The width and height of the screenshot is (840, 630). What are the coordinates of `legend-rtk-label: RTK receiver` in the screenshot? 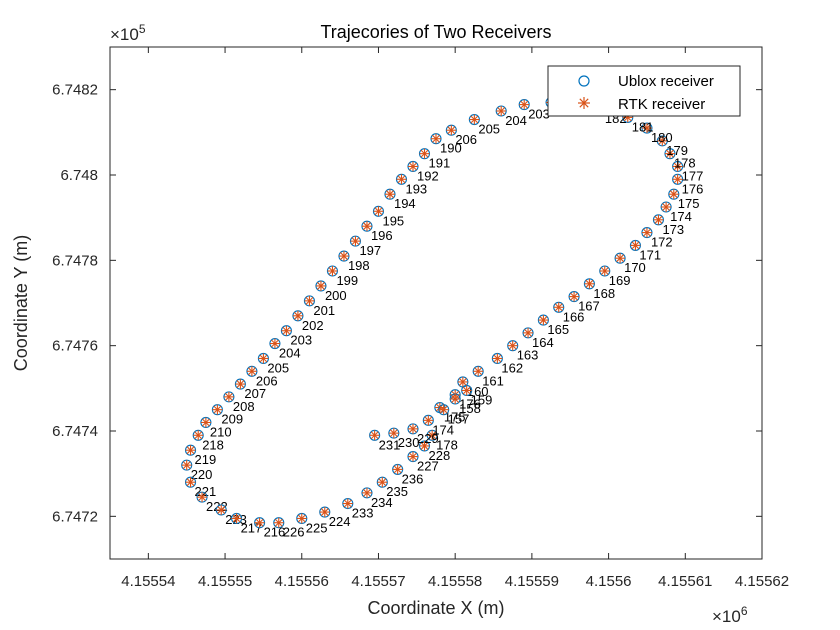 It's located at (661, 104).